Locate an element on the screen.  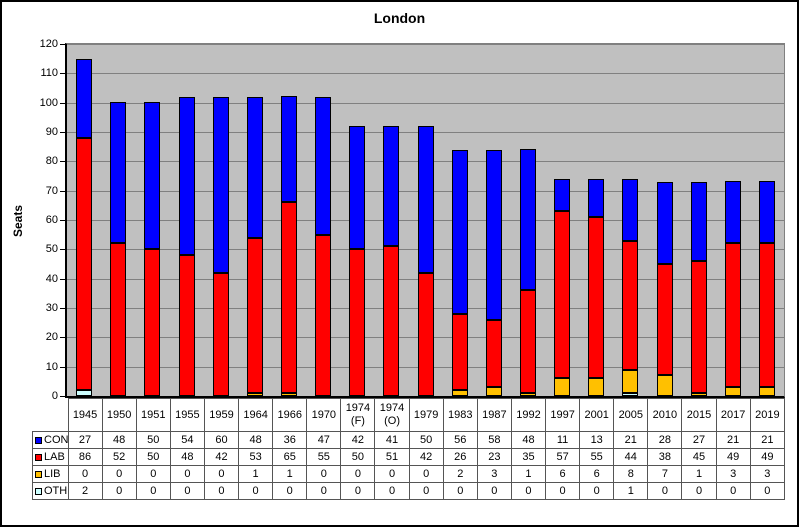
year-label: 2019 is located at coordinates (767, 415).